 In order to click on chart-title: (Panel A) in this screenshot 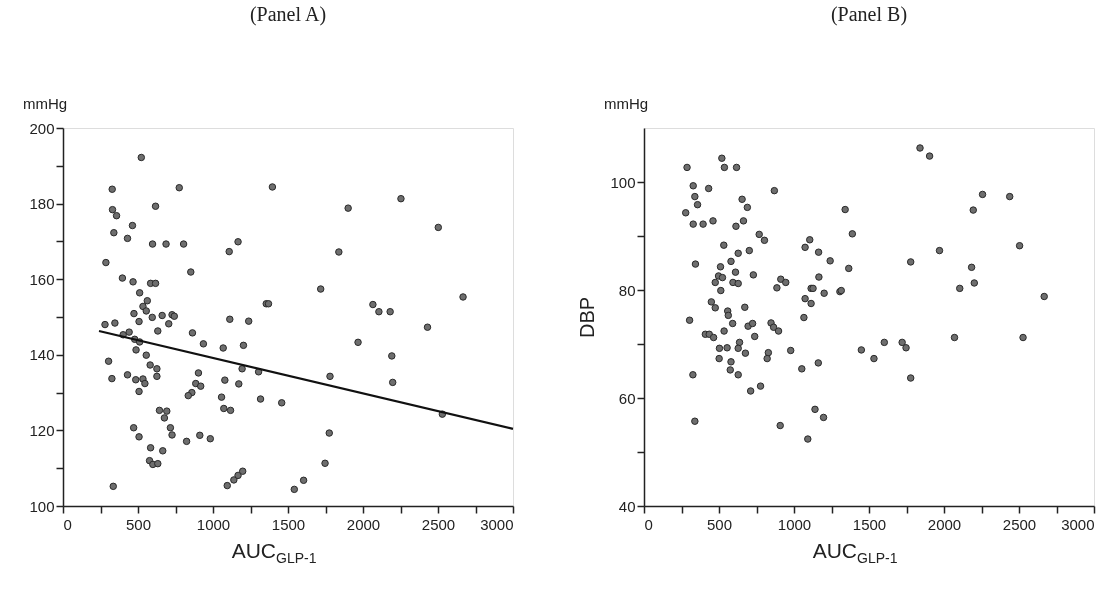, I will do `click(288, 14)`.